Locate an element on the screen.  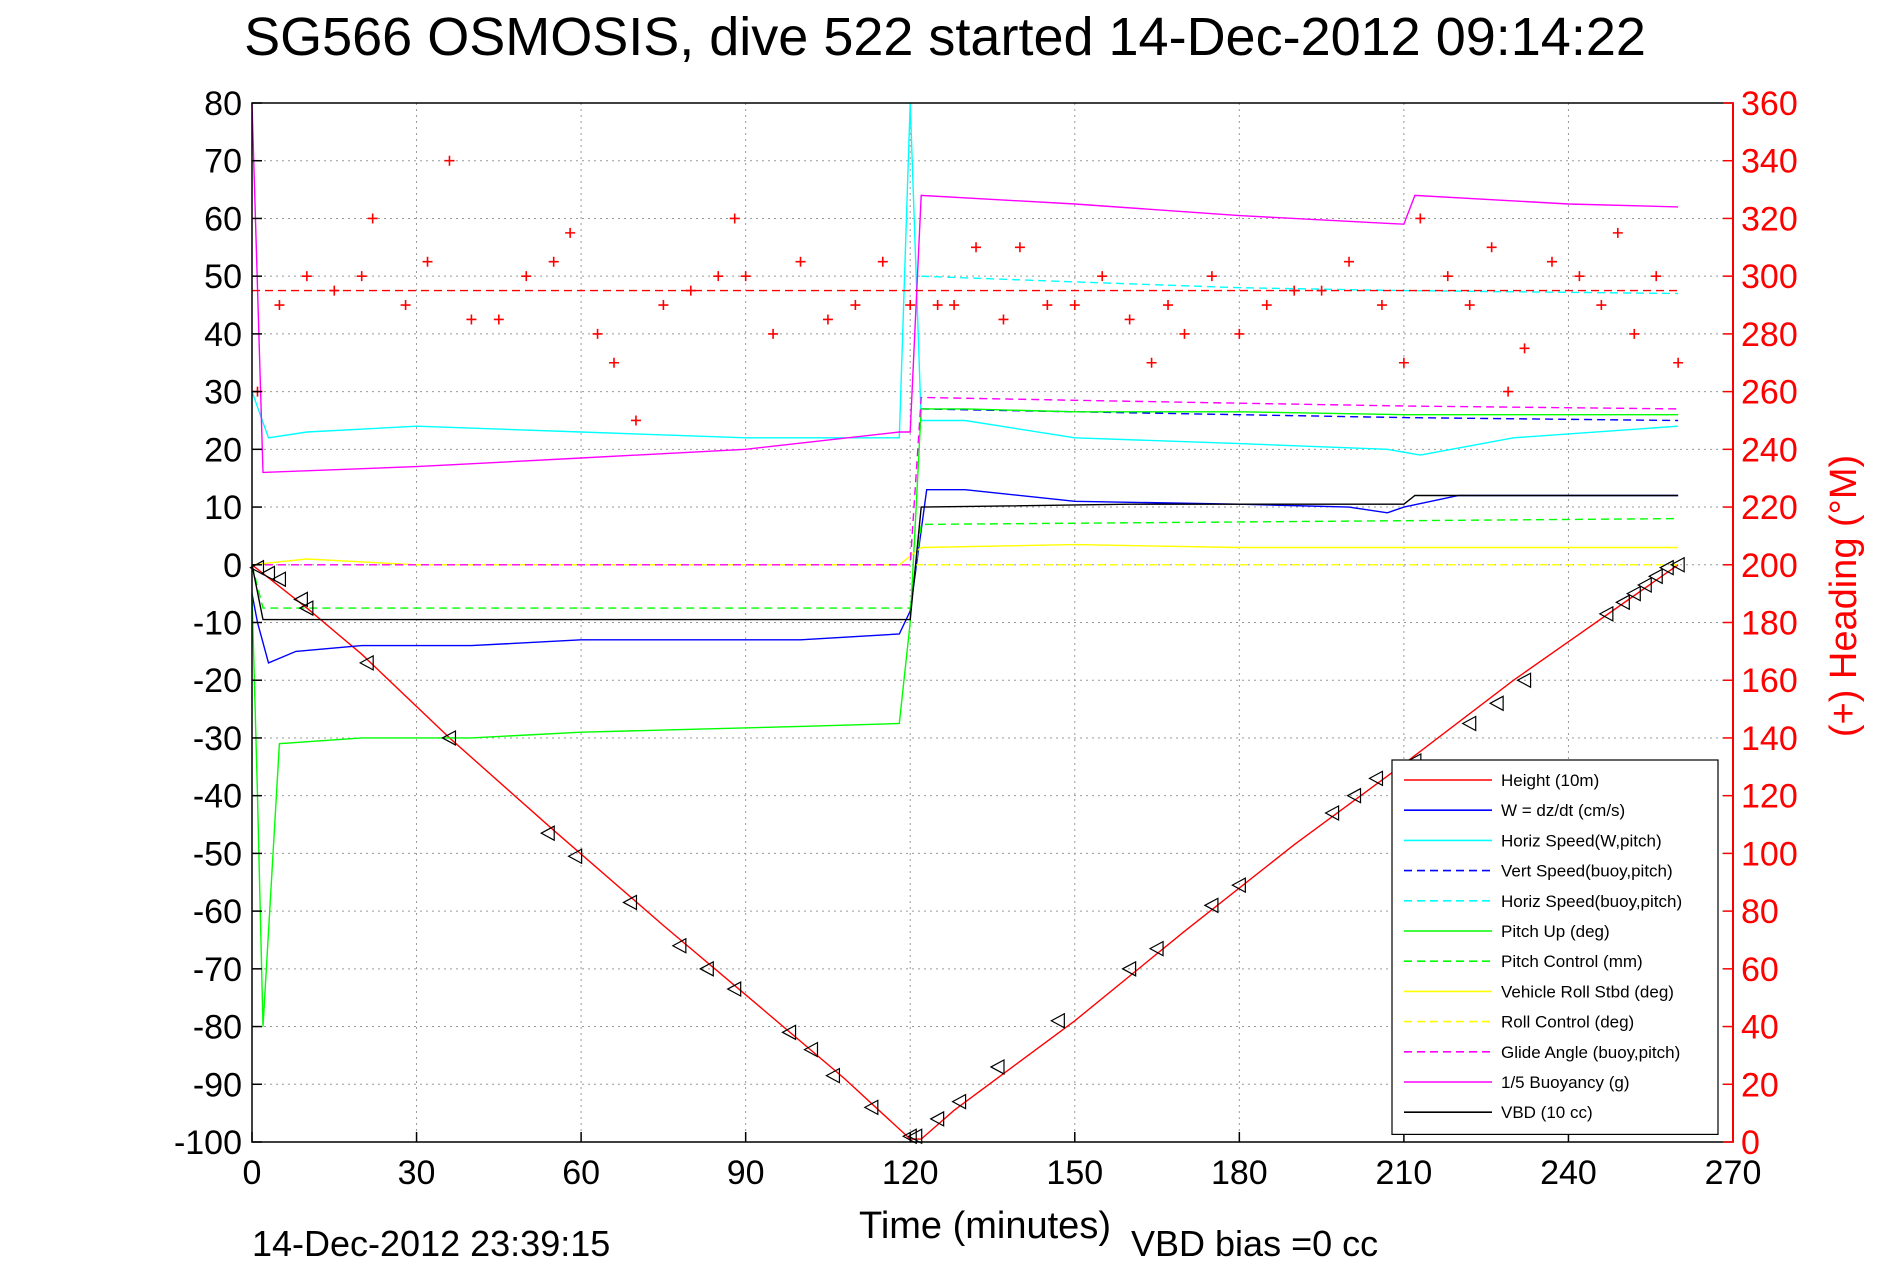
right-tick-label: 280 is located at coordinates (1769, 335).